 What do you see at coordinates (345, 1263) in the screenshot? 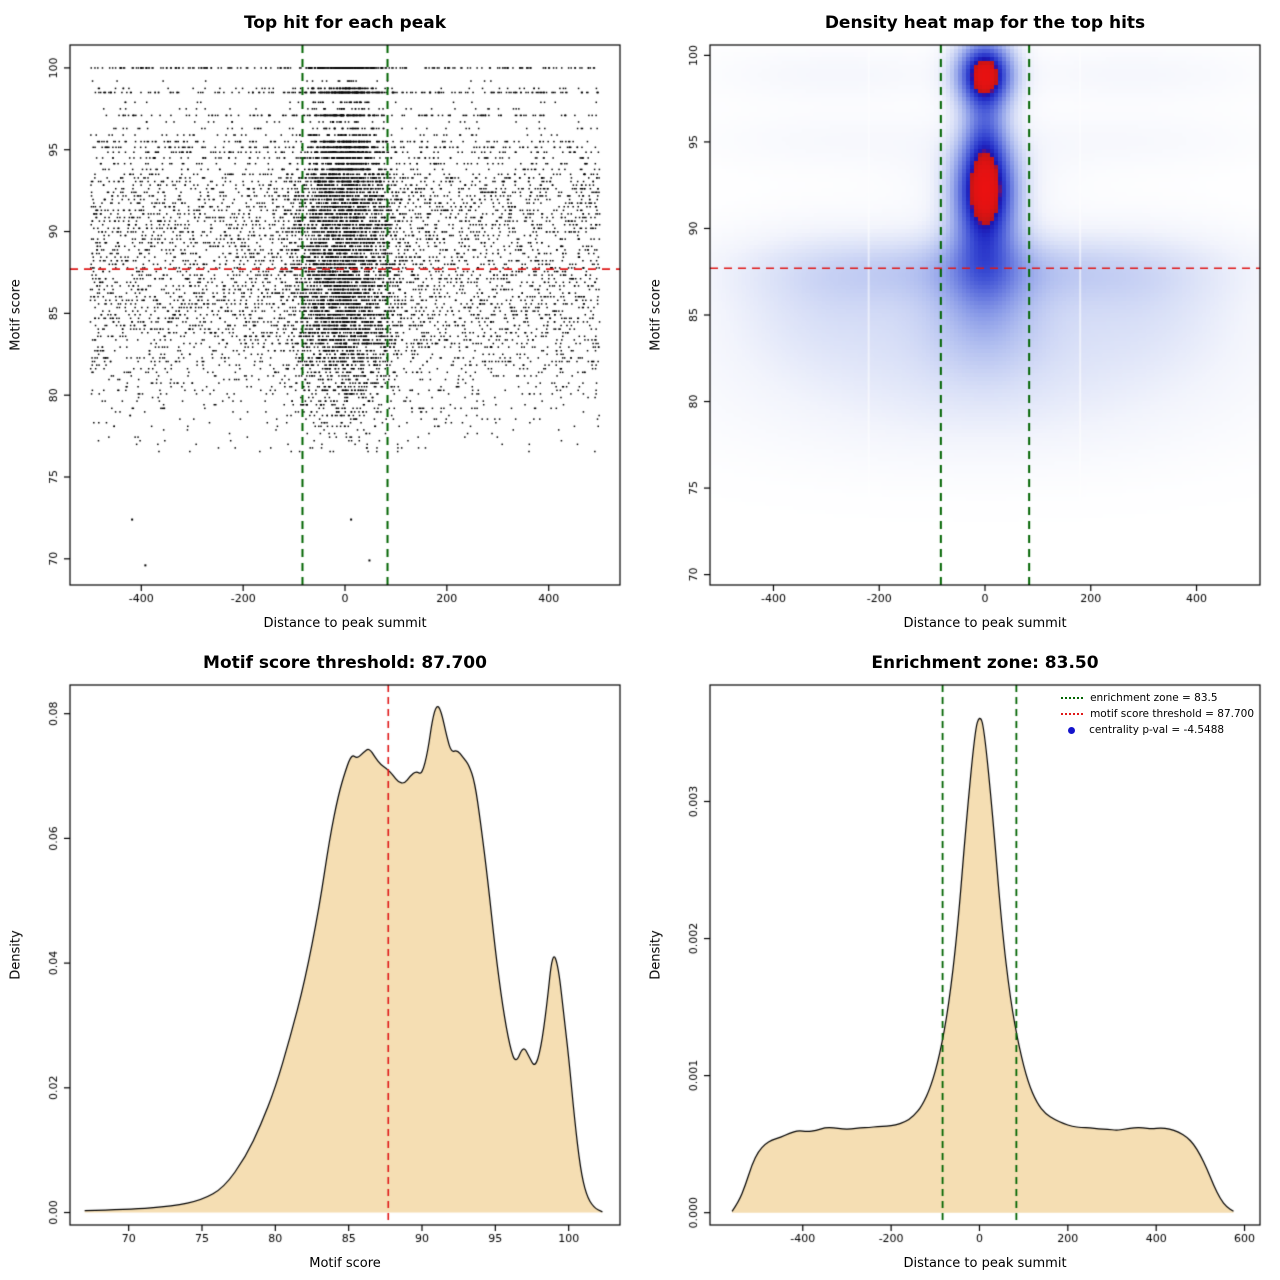
I see `score-density-x-axis-label: Motif score` at bounding box center [345, 1263].